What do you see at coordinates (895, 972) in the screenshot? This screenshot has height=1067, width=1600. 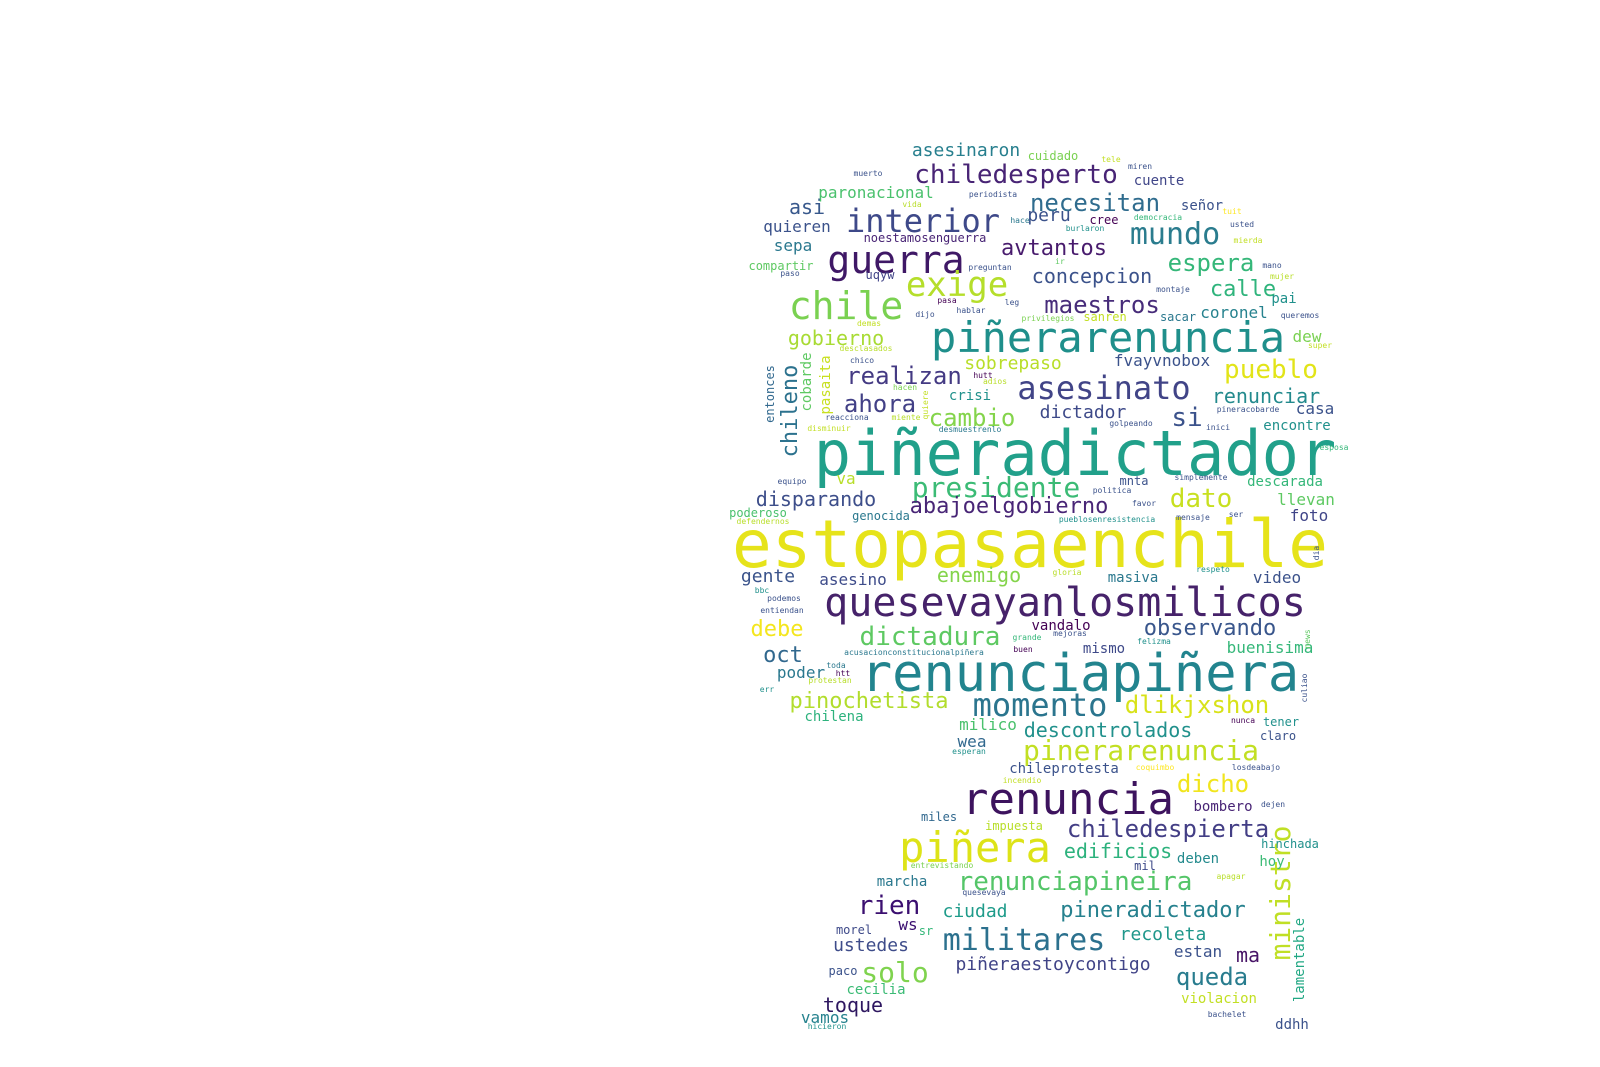 I see `word-cloud-word: solo` at bounding box center [895, 972].